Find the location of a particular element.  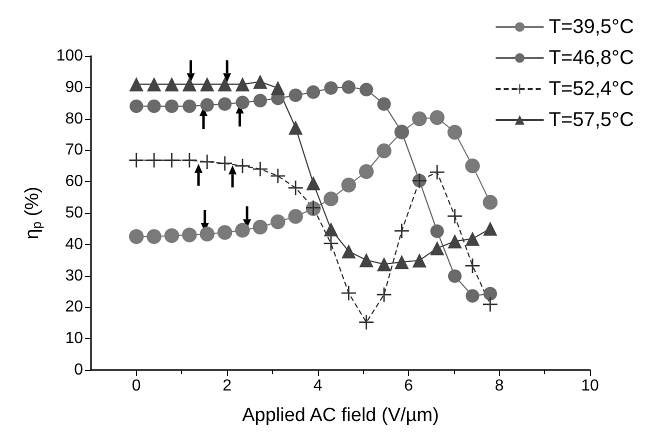

y-tick-label: 100 is located at coordinates (70, 56).